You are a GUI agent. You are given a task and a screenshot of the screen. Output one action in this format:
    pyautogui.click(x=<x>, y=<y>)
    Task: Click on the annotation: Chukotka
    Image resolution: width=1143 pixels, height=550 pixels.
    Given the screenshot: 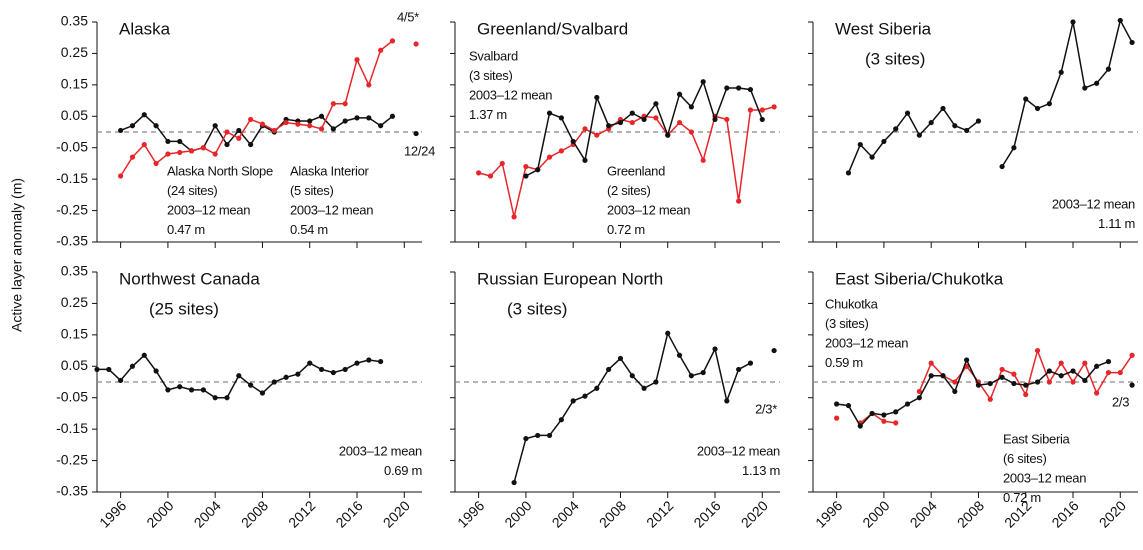 What is the action you would take?
    pyautogui.click(x=852, y=303)
    